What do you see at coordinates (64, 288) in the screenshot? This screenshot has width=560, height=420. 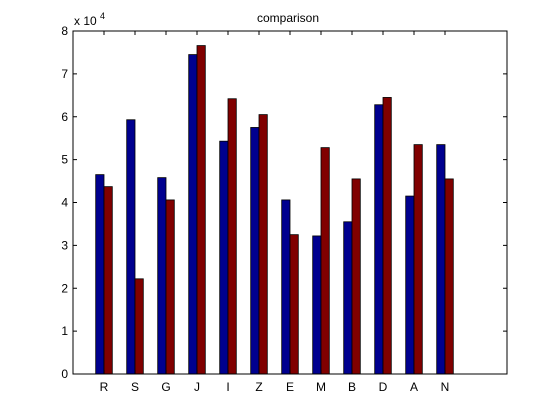 I see `y-tick-label: 2` at bounding box center [64, 288].